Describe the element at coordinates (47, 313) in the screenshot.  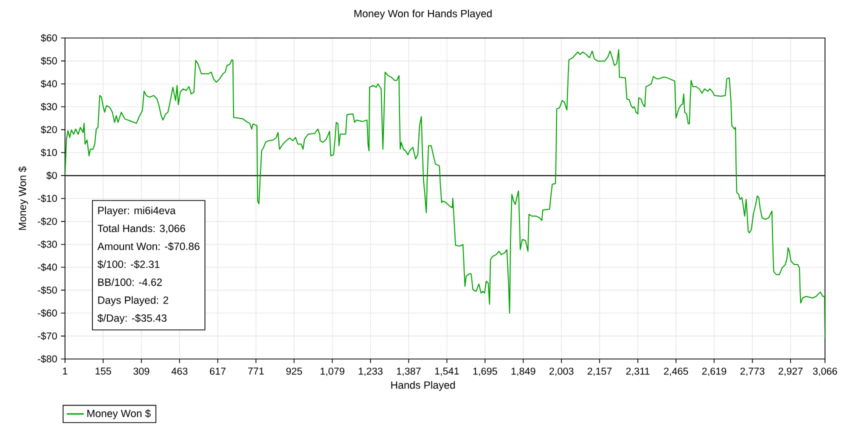
I see `y-tick-label: -$60` at that location.